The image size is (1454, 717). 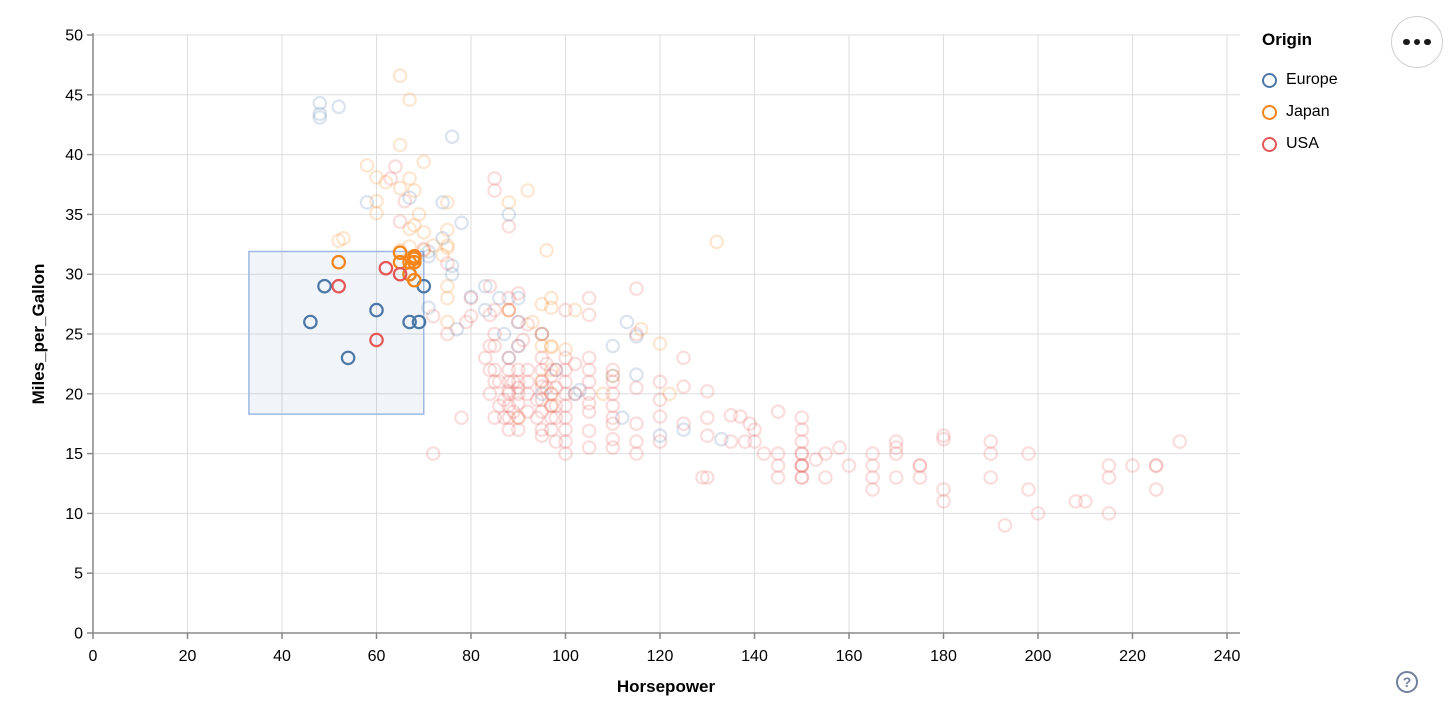 I want to click on legend-item-japan: Japan, so click(x=1337, y=112).